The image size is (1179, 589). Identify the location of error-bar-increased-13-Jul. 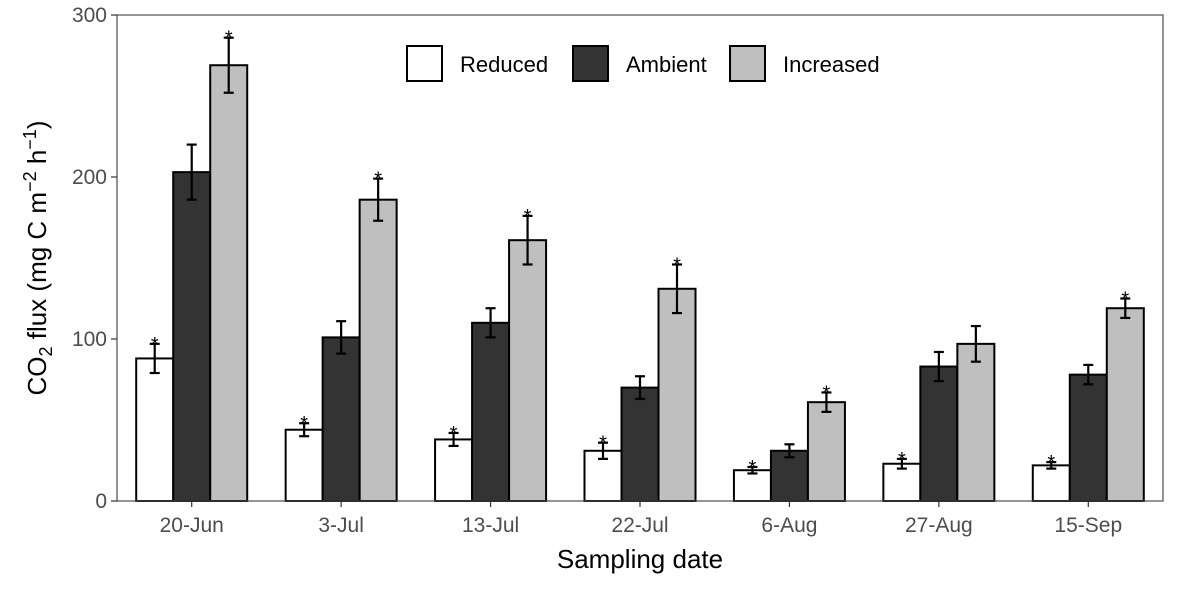
(527, 240).